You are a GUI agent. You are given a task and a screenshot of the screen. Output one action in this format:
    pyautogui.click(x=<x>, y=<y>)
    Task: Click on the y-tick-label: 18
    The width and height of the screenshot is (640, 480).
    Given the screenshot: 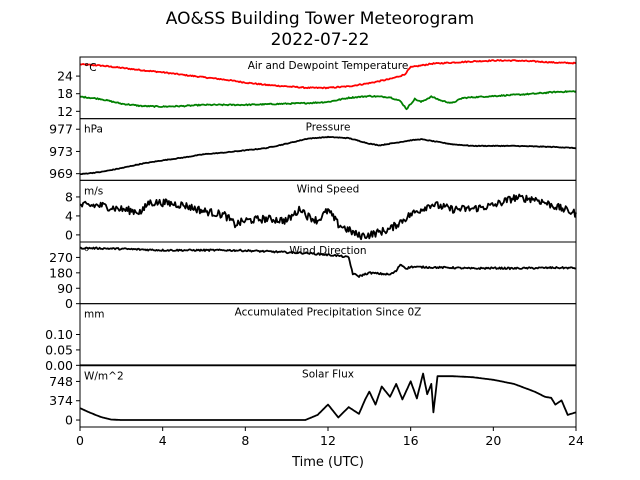 What is the action you would take?
    pyautogui.click(x=65, y=93)
    